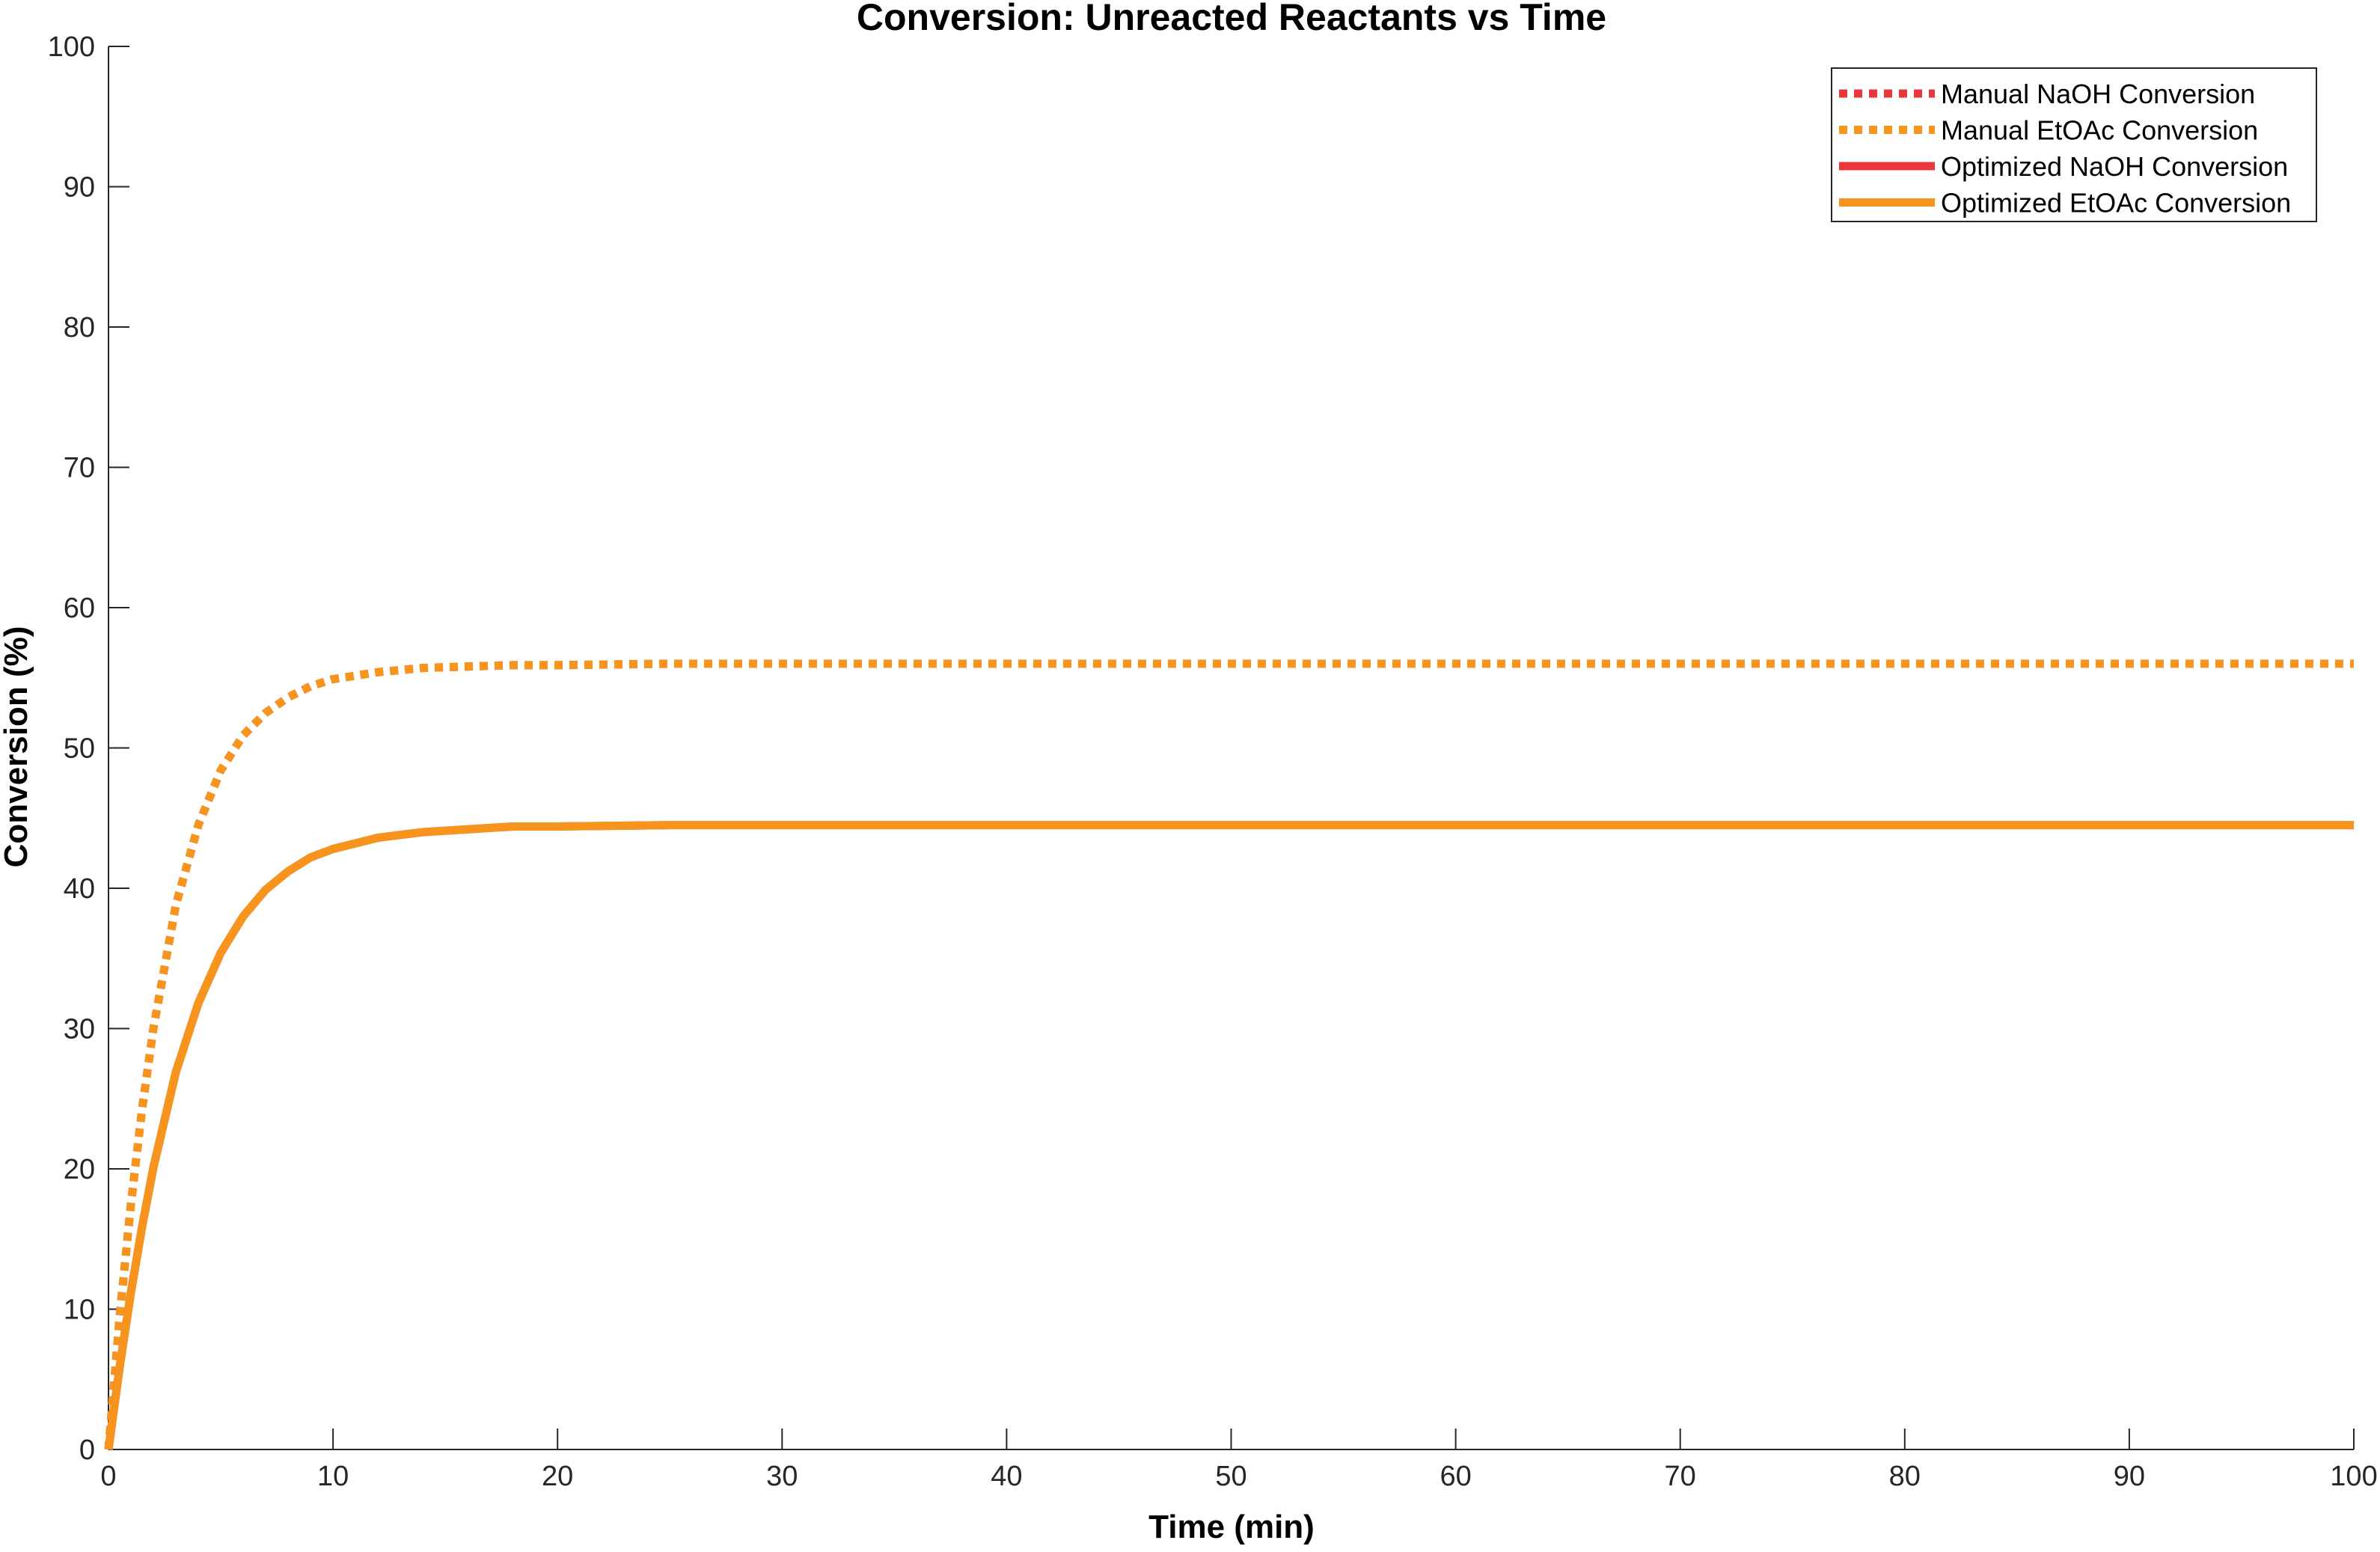 The image size is (2380, 1552). Describe the element at coordinates (782, 1476) in the screenshot. I see `x-tick-label: 30` at that location.